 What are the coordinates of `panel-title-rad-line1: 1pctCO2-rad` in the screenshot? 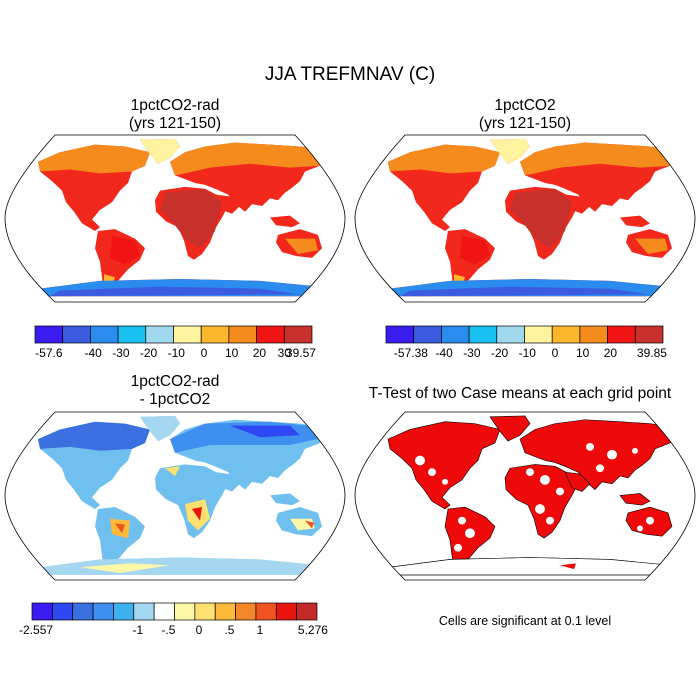 It's located at (175, 105).